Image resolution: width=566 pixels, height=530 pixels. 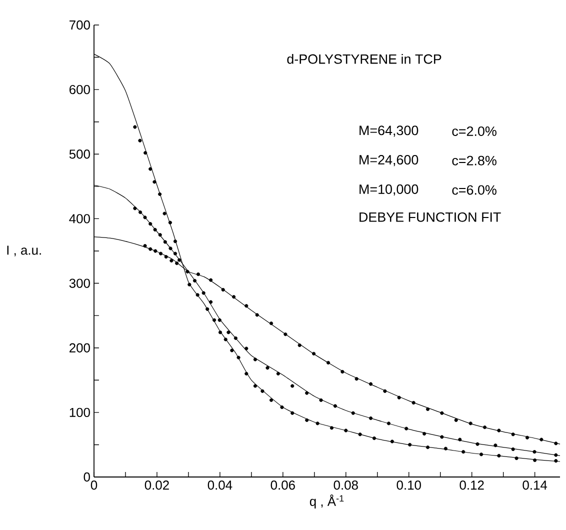 What do you see at coordinates (474, 190) in the screenshot?
I see `annotation: c=6.0%` at bounding box center [474, 190].